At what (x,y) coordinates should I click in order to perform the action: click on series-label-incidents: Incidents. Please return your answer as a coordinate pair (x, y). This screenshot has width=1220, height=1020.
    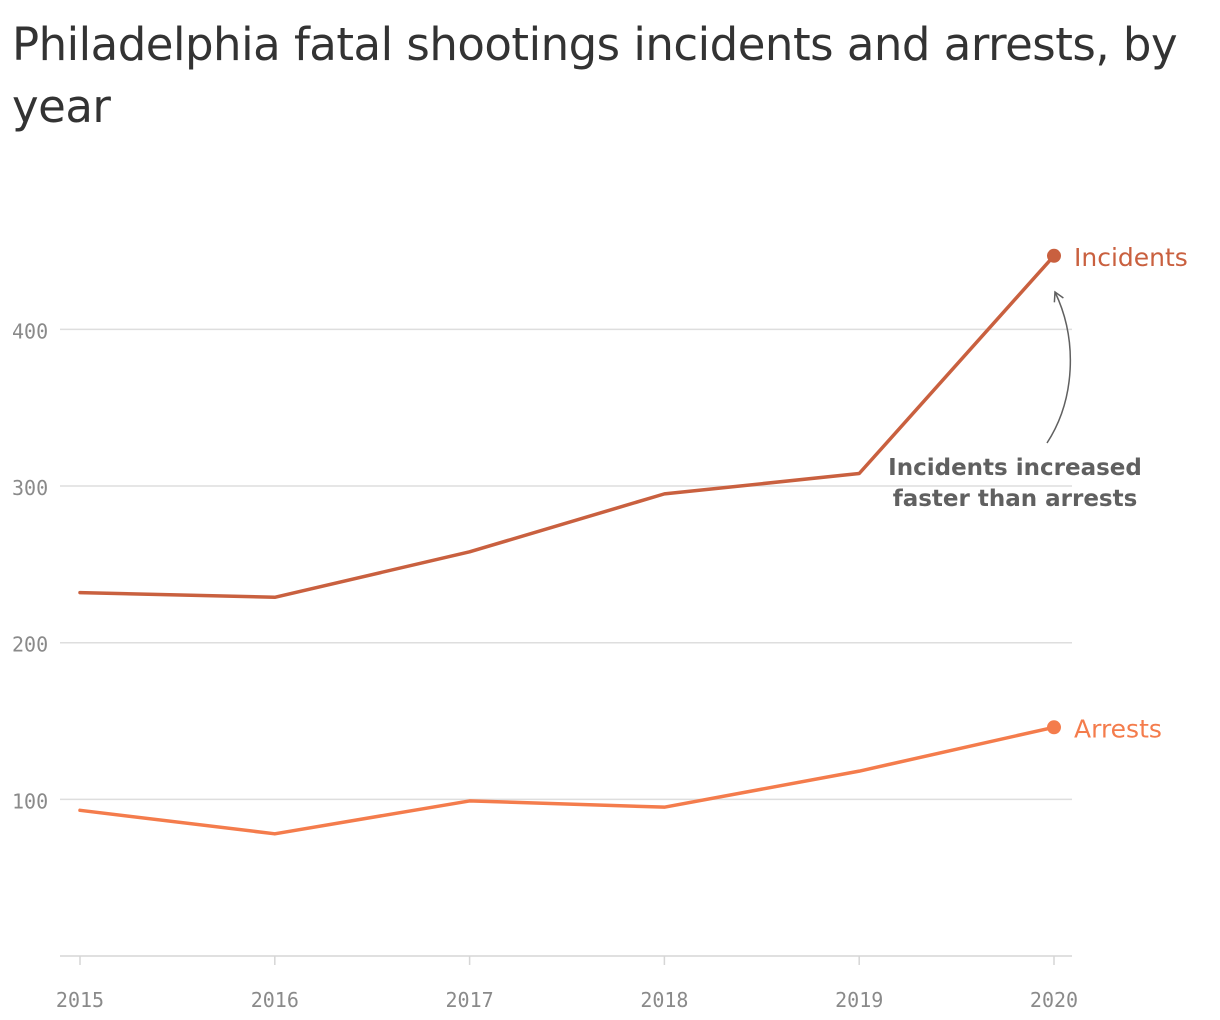
    Looking at the image, I should click on (1131, 257).